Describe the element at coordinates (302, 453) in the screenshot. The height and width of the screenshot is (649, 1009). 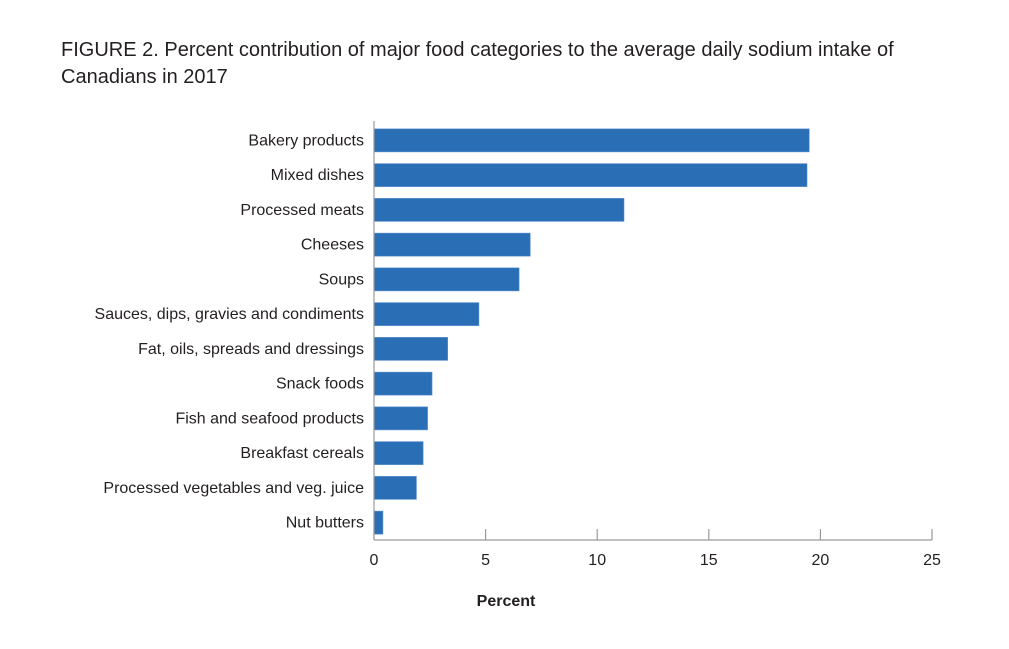
I see `category-label: Breakfast cereals` at that location.